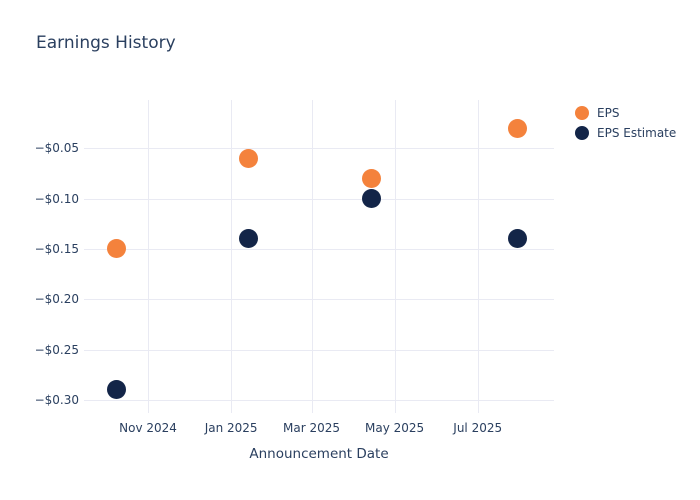 This screenshot has height=500, width=700. What do you see at coordinates (56, 349) in the screenshot?
I see `y-tick-label: −$0.25` at bounding box center [56, 349].